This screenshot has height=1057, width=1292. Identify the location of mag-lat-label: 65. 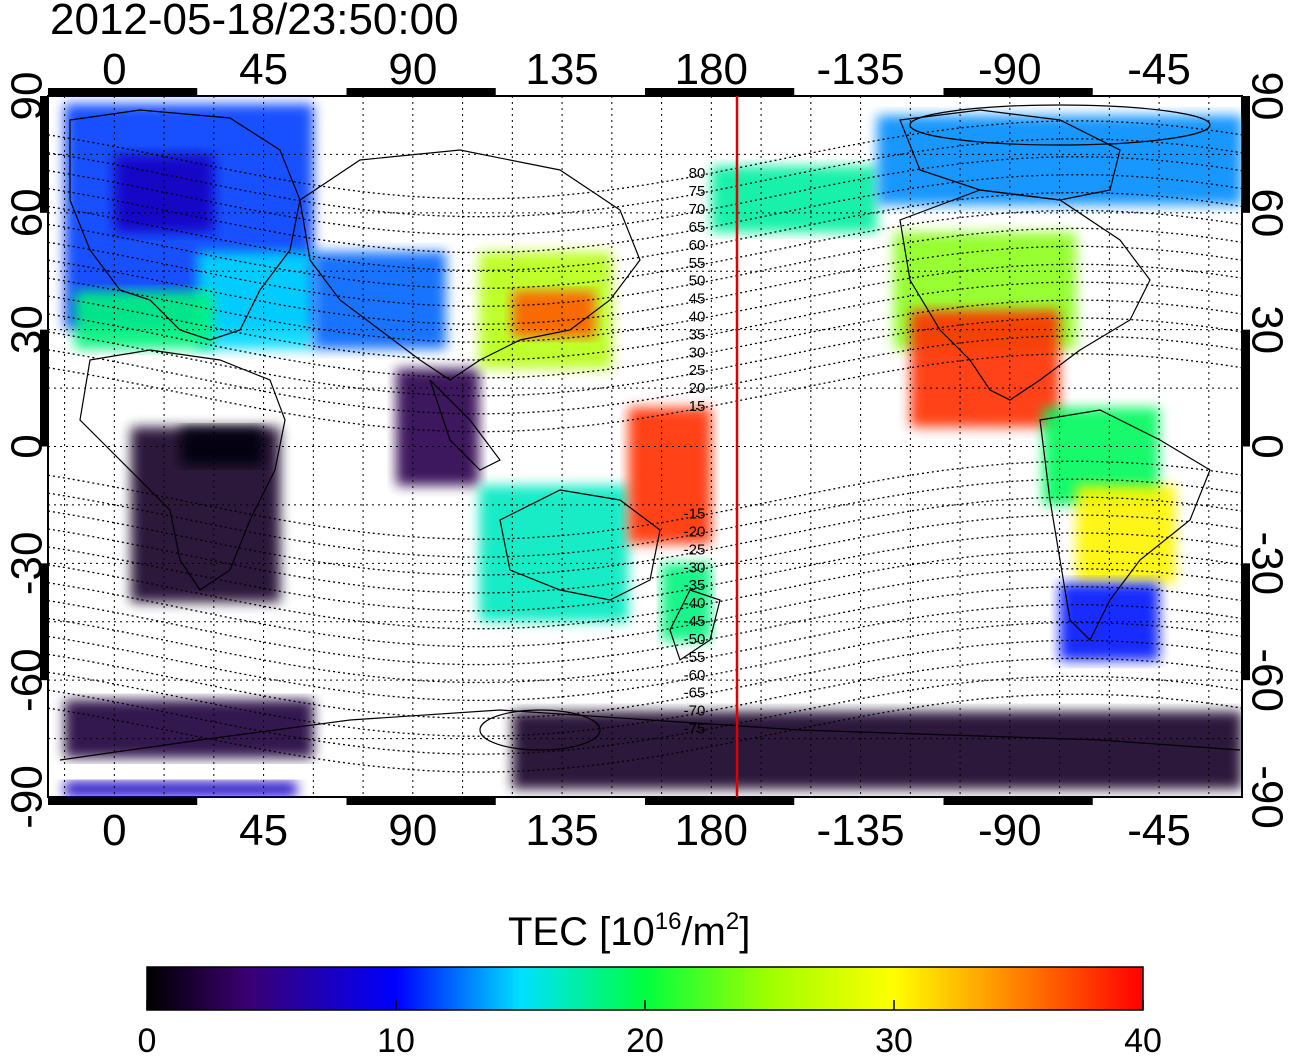
(697, 227).